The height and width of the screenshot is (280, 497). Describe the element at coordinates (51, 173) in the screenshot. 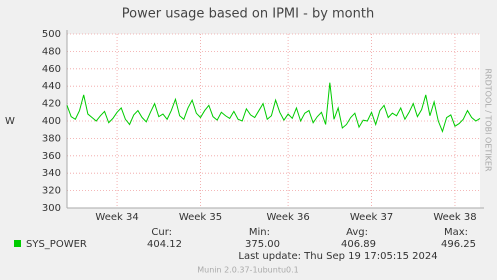

I see `y-tick-label: 340` at that location.